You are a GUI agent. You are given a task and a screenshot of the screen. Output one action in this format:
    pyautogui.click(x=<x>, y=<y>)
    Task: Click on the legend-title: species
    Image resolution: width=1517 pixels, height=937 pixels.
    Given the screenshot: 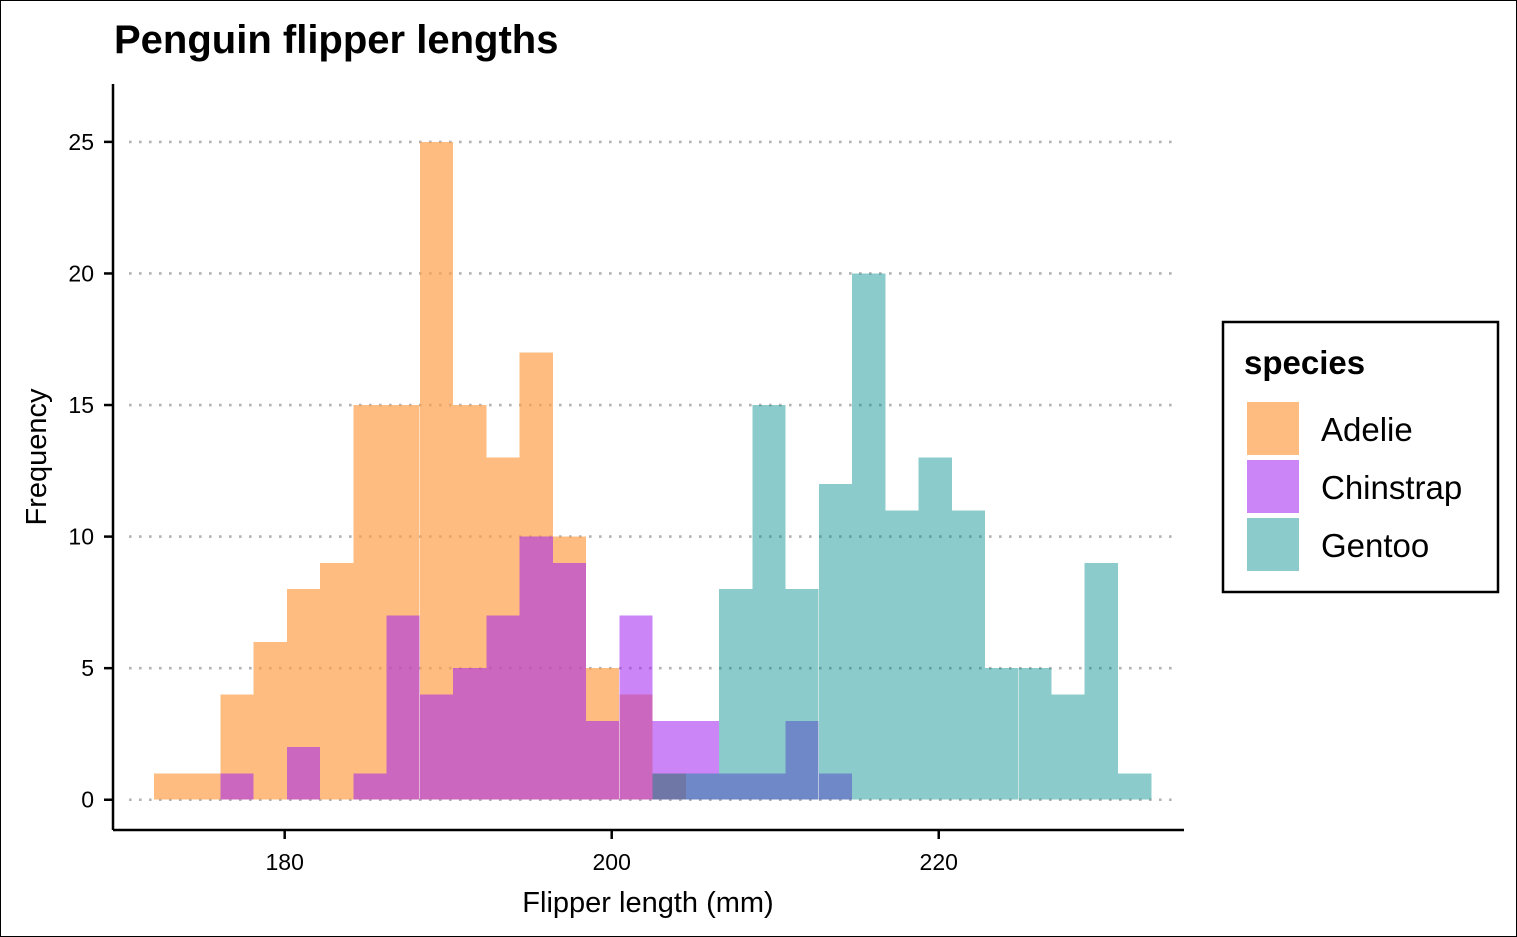 What is the action you would take?
    pyautogui.click(x=1304, y=362)
    